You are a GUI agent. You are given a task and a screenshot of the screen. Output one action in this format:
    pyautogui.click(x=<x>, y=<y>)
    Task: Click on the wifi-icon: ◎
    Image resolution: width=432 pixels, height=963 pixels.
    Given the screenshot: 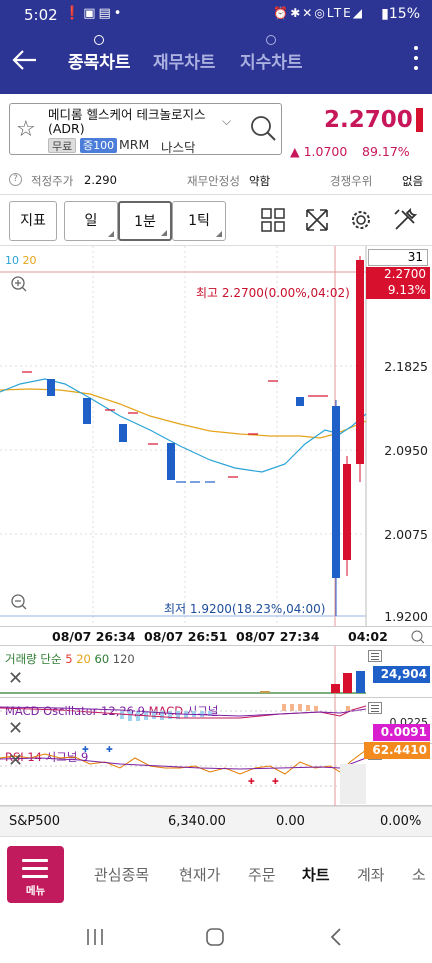 What is the action you would take?
    pyautogui.click(x=320, y=13)
    